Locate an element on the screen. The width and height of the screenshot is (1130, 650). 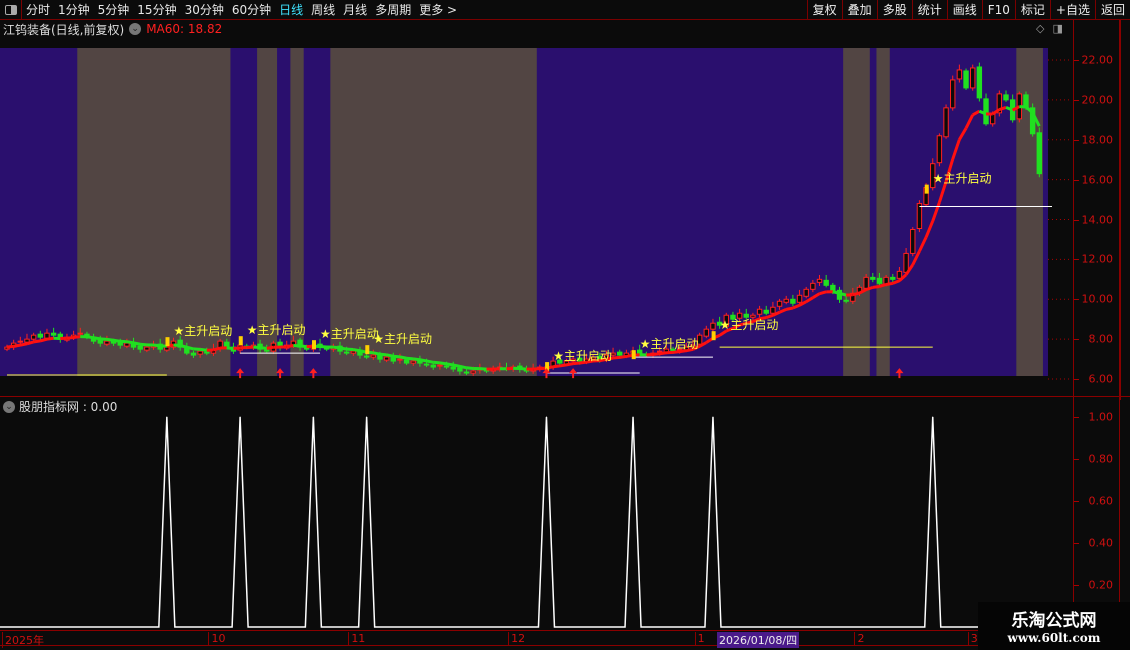
panel-toggle-icon: ◨ is located at coordinates (1057, 28).